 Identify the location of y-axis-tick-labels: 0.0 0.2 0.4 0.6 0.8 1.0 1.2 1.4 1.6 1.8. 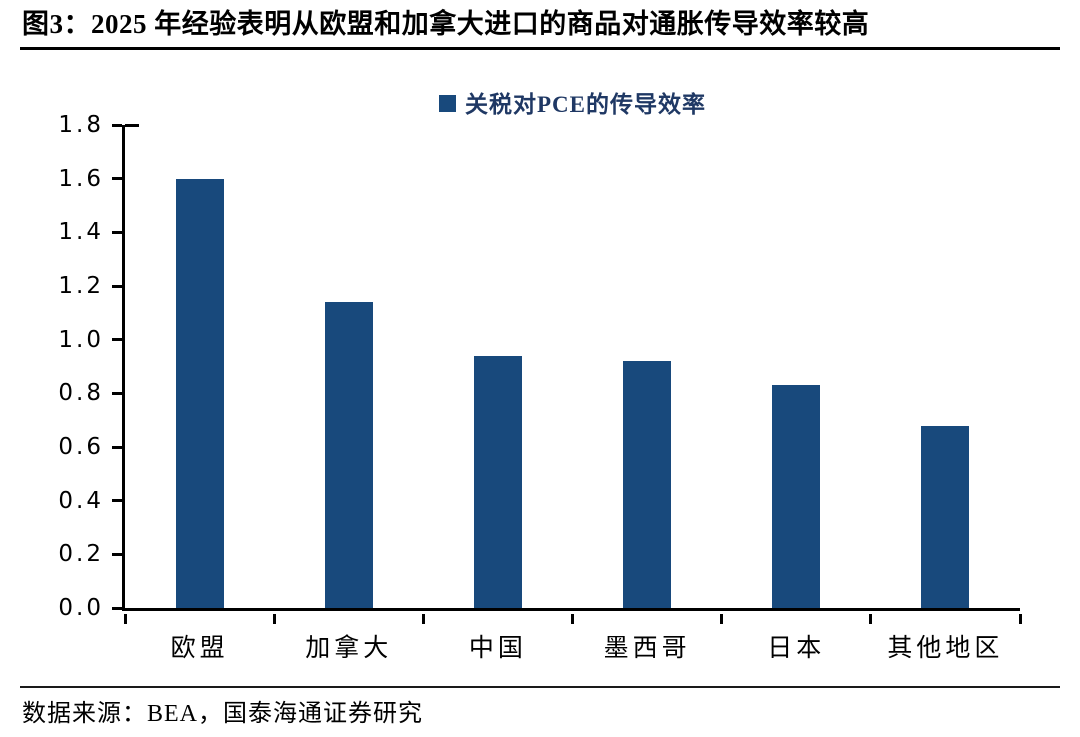
(52, 366).